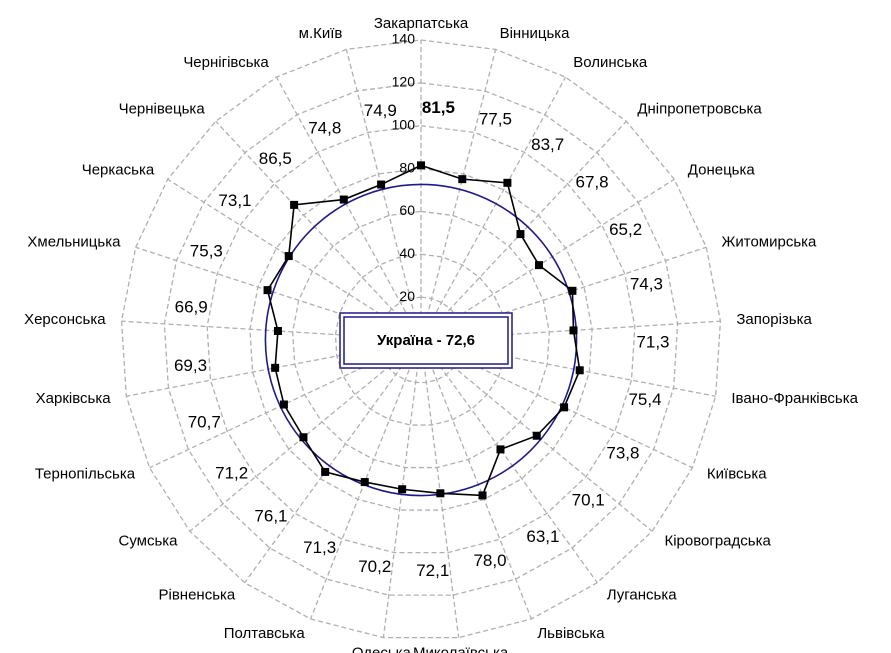 Image resolution: width=891 pixels, height=653 pixels. I want to click on tick-label: 20, so click(407, 296).